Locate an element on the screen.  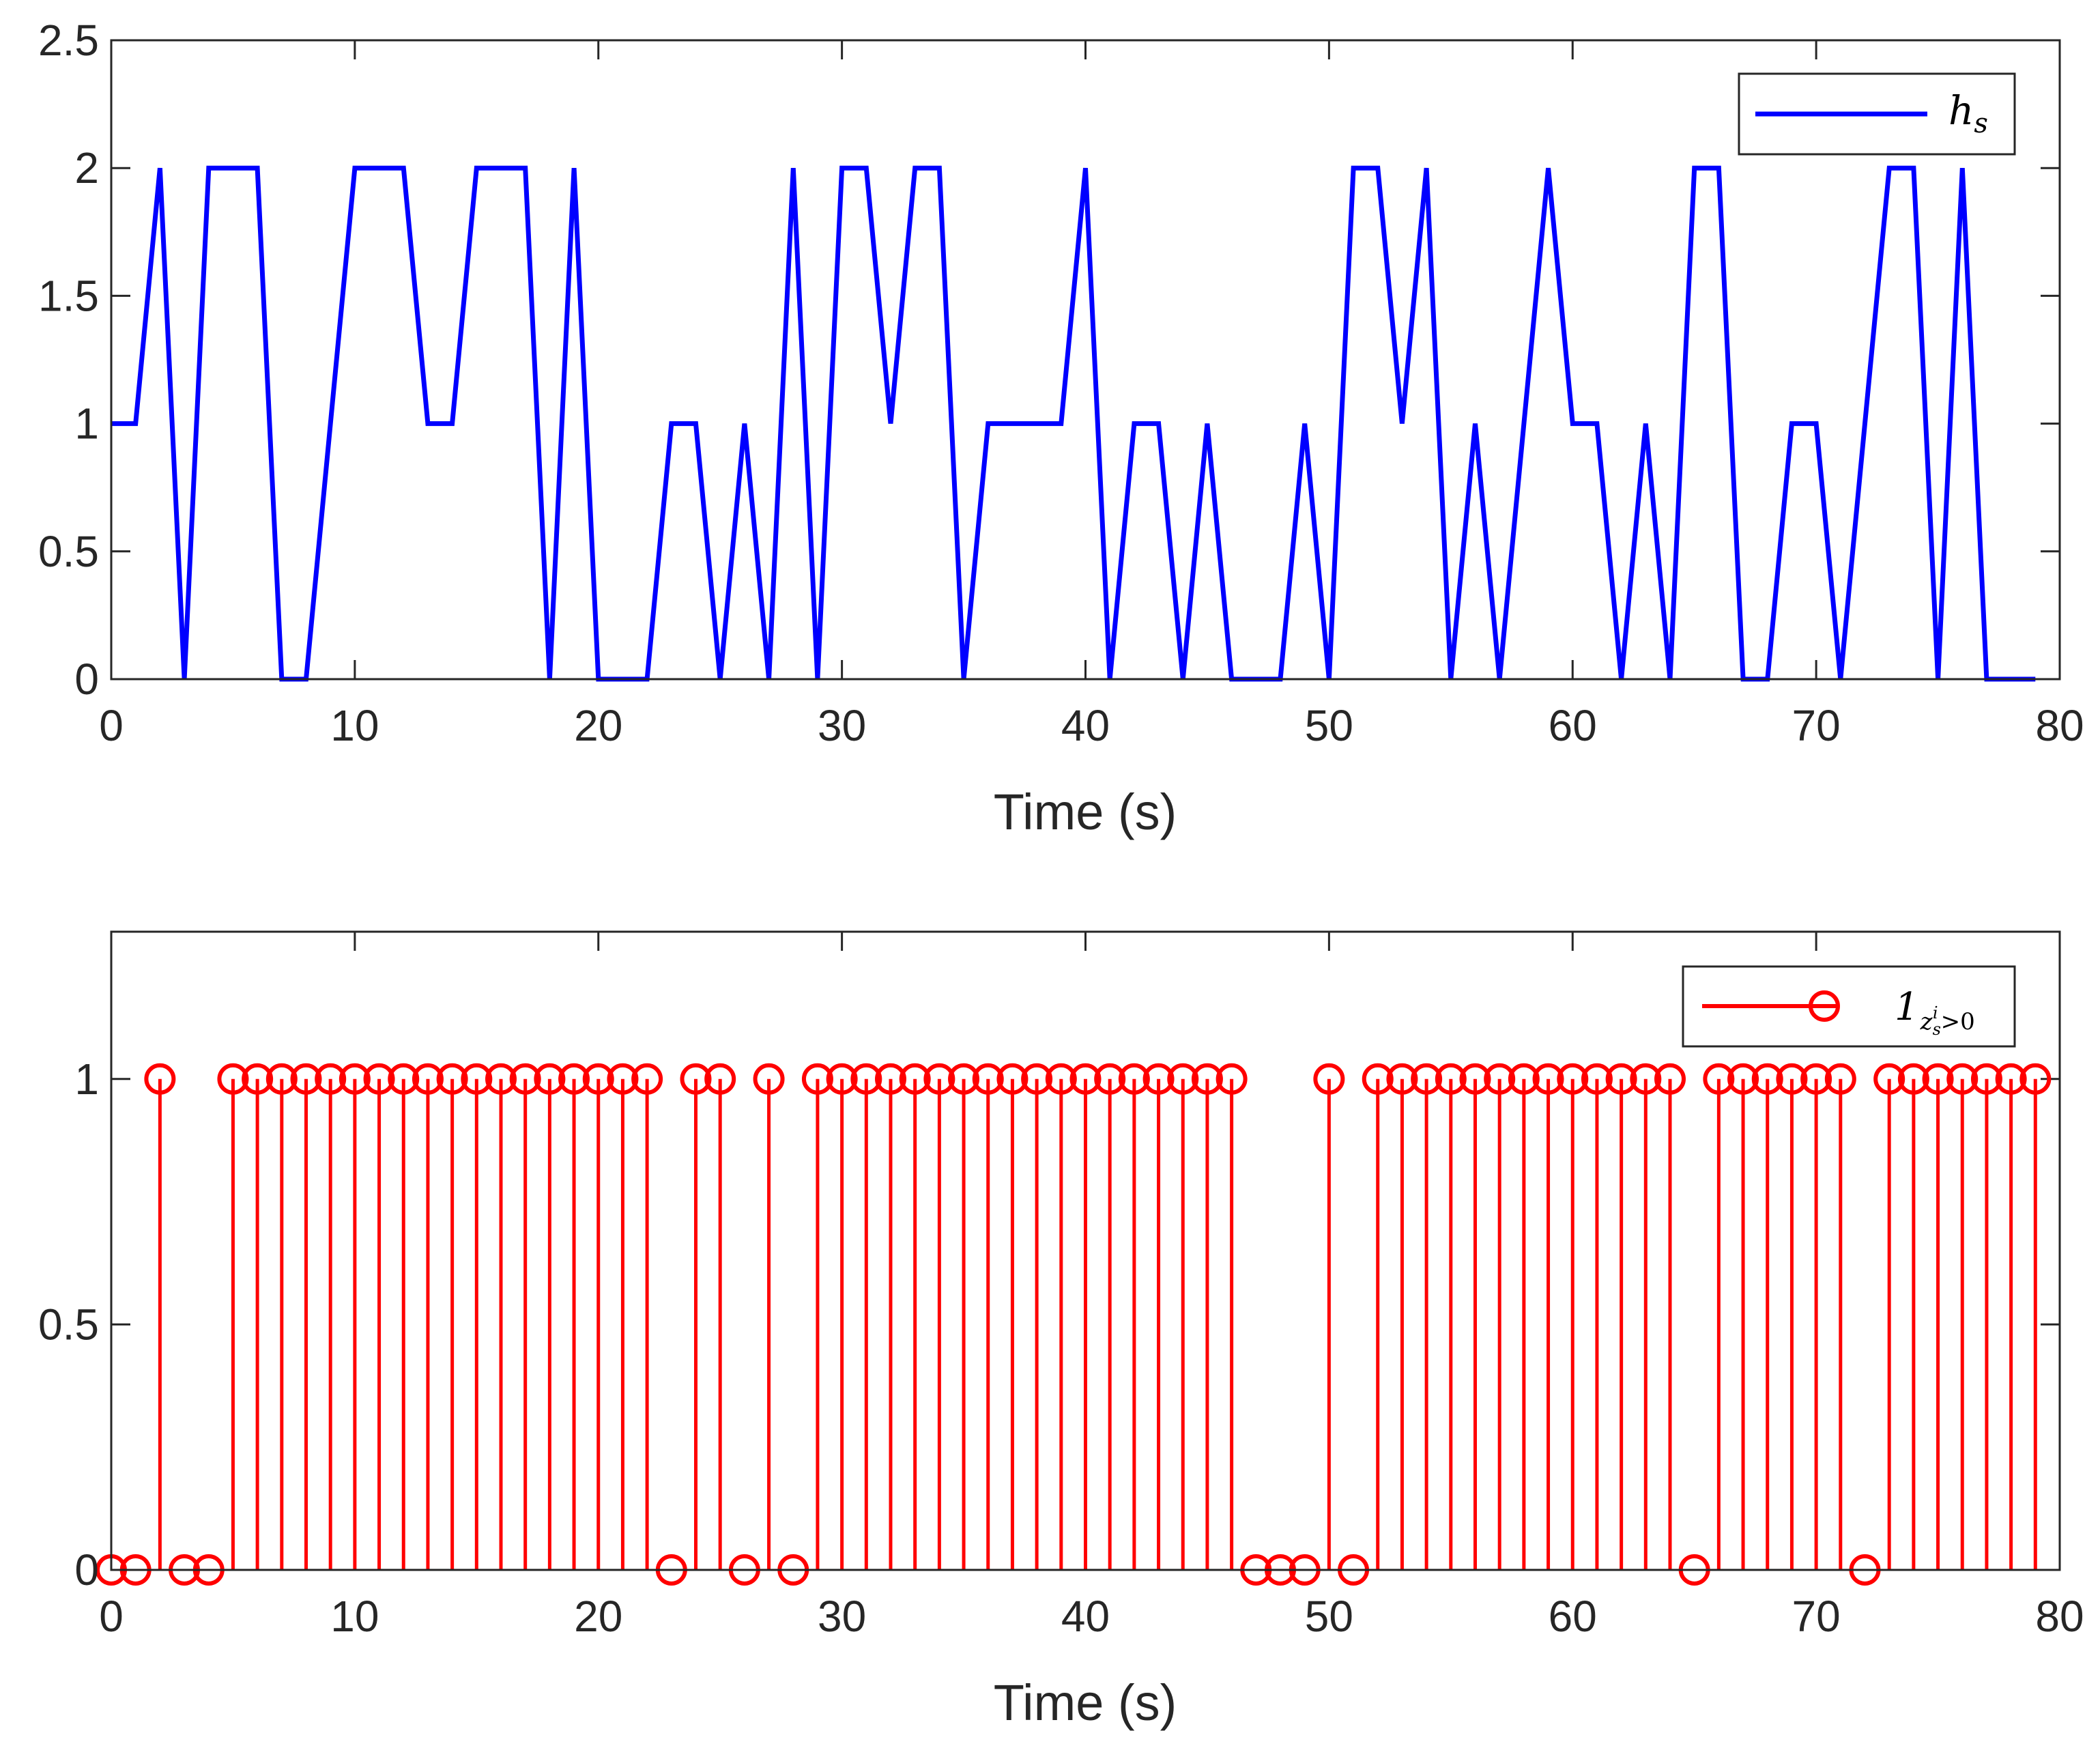
top-x-tick-label: 20 is located at coordinates (598, 725).